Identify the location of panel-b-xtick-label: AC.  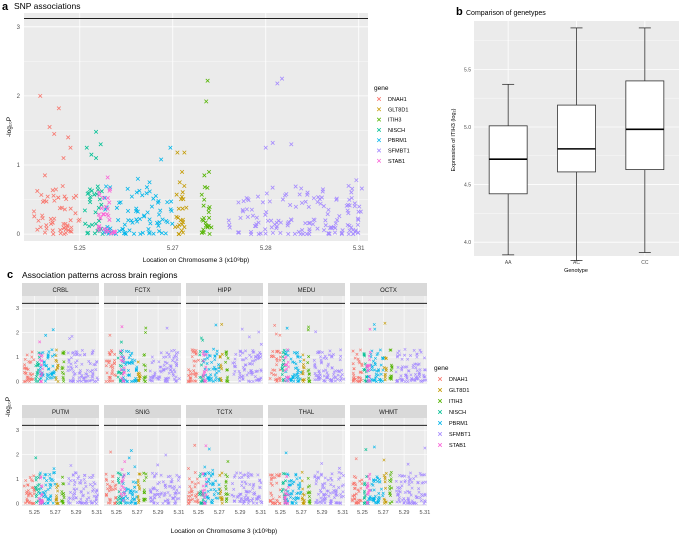
(576, 263).